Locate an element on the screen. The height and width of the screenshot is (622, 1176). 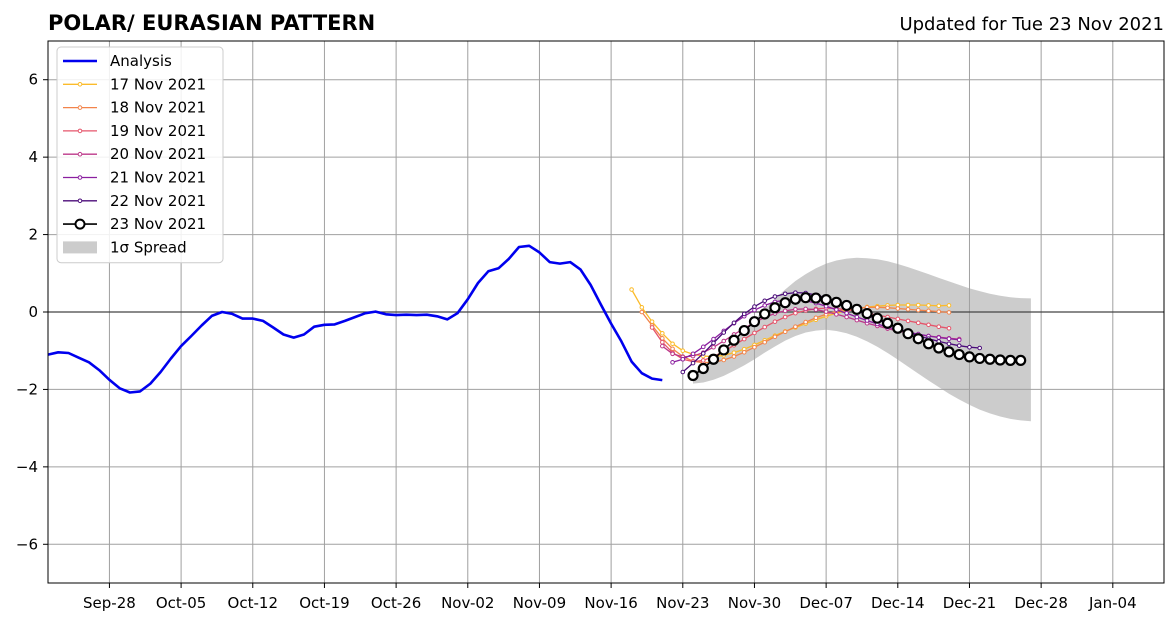
y-tick-label: 2 is located at coordinates (33, 235).